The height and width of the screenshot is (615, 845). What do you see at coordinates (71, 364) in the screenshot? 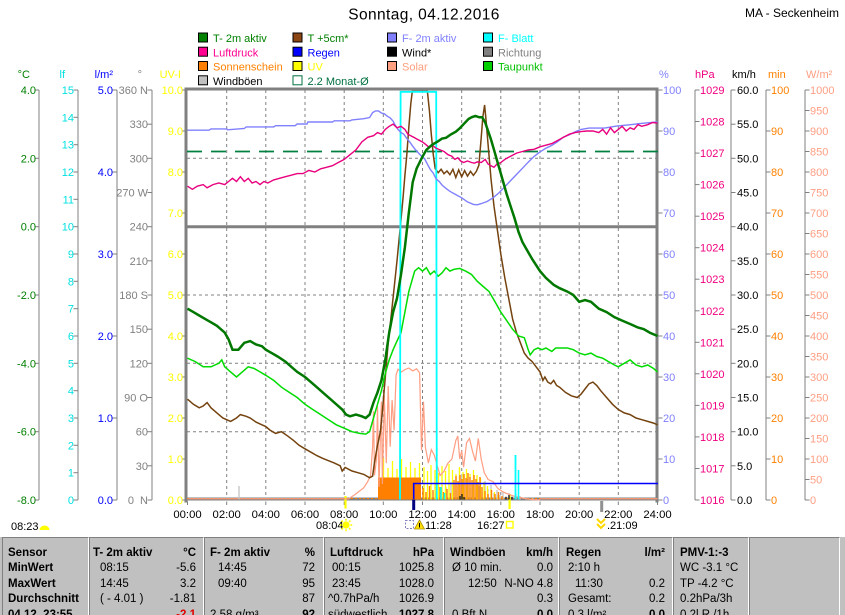
I see `svg-text: 5` at bounding box center [71, 364].